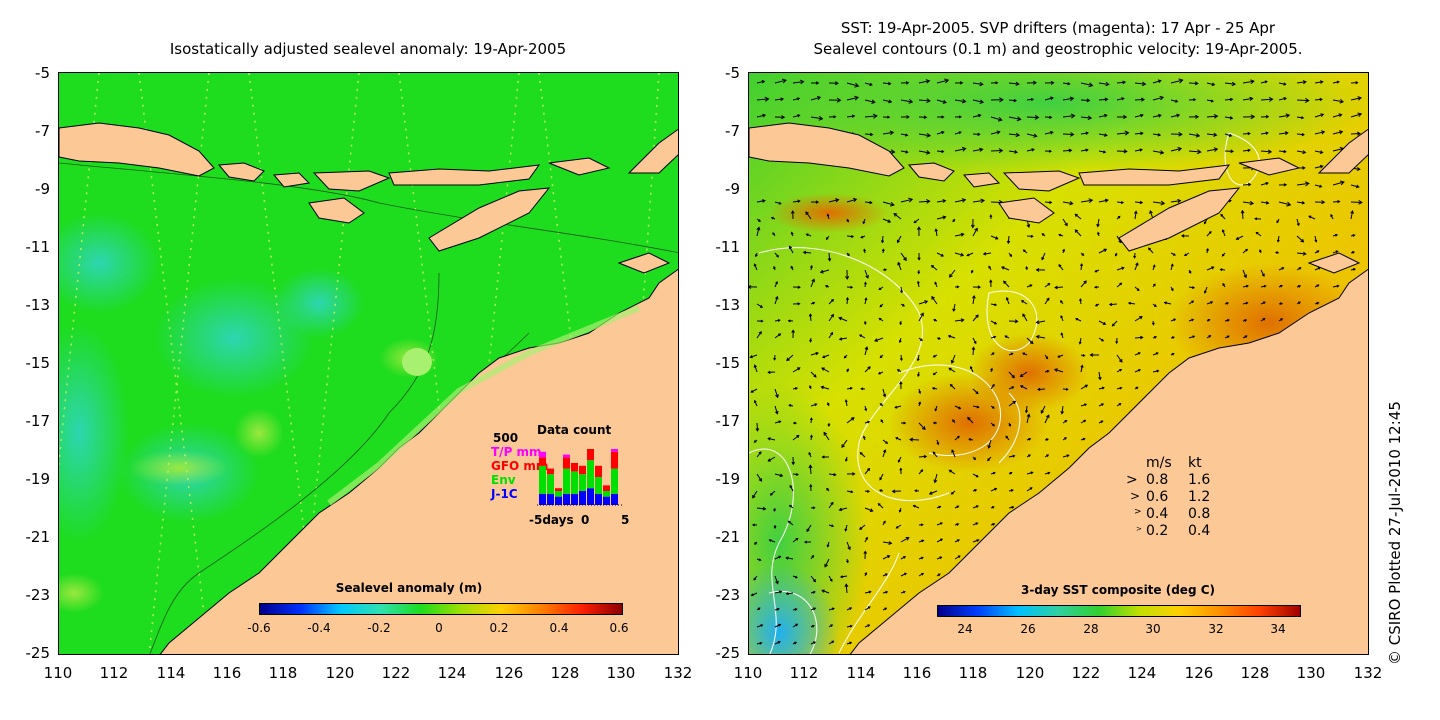 This screenshot has width=1440, height=720. Describe the element at coordinates (319, 303) in the screenshot. I see `low-anomaly` at that location.